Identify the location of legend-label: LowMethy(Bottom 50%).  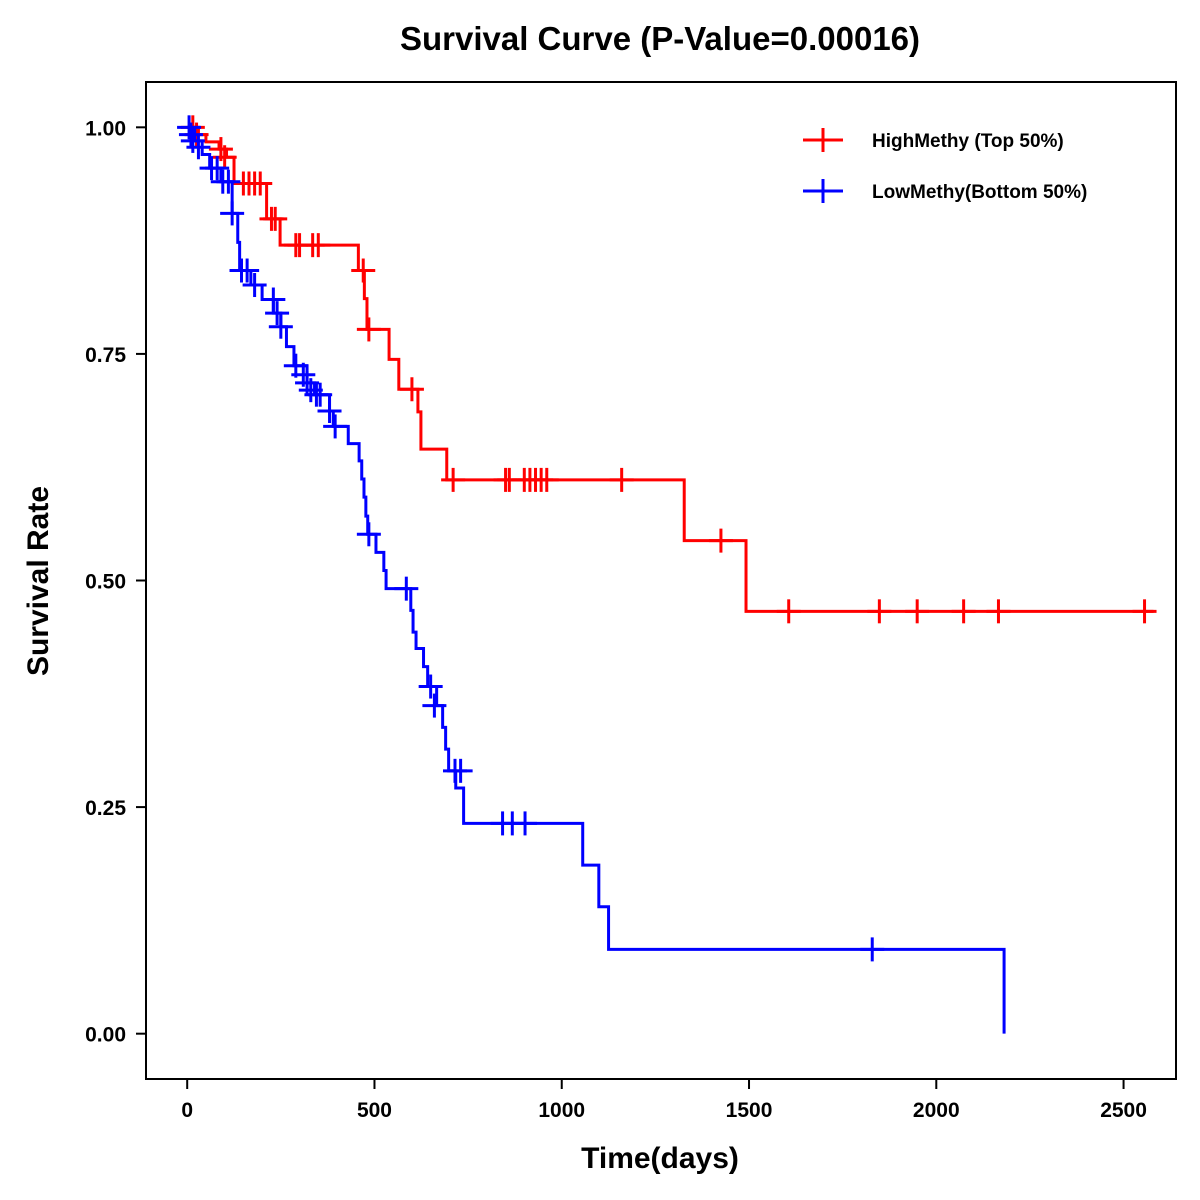
(979, 192).